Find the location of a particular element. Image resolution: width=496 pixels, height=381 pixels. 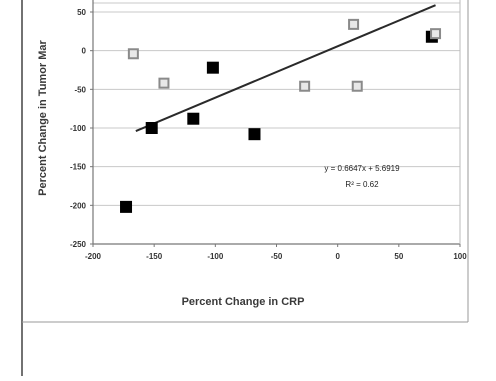

y-tick-label: 0 is located at coordinates (84, 51).